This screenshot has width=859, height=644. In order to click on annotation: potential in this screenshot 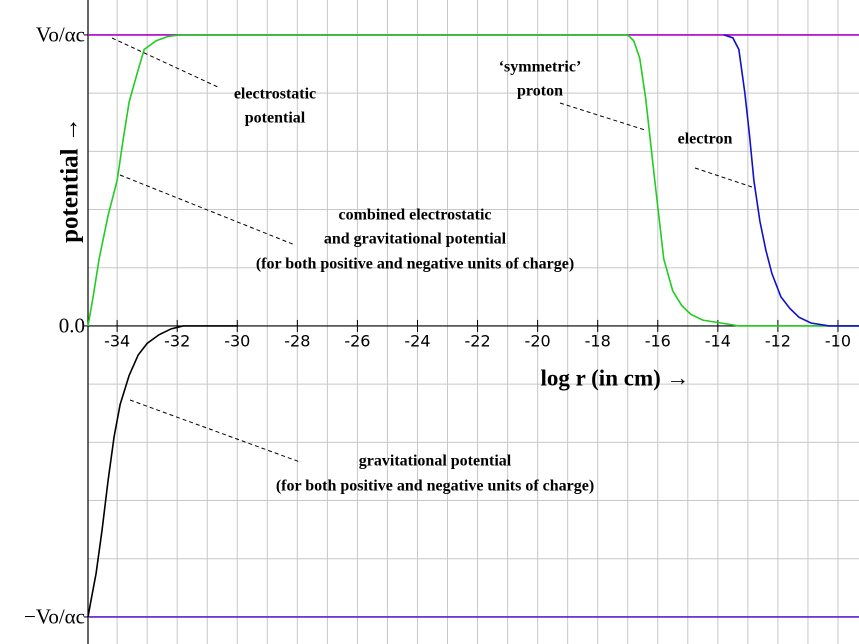, I will do `click(275, 118)`.